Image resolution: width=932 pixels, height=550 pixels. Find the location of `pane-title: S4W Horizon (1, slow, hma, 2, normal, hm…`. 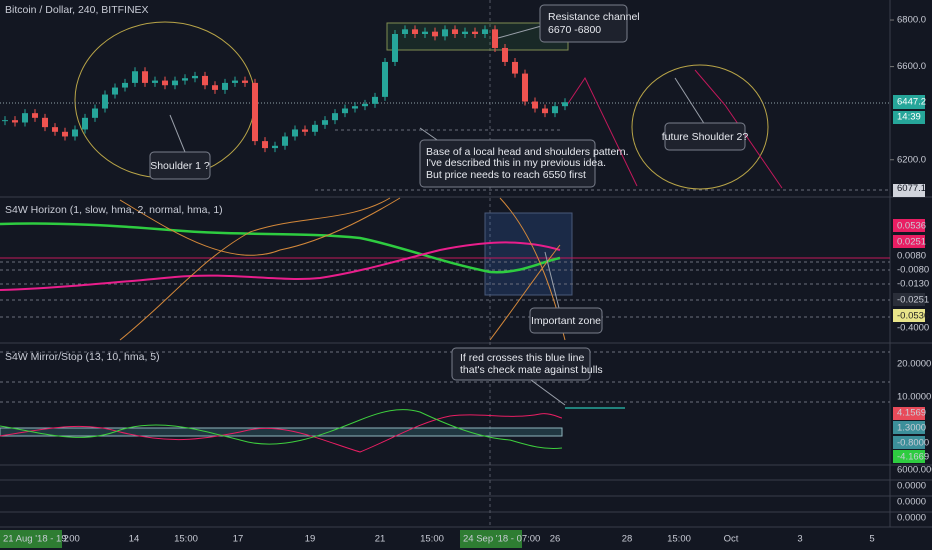

pane-title: S4W Horizon (1, slow, hma, 2, normal, hm… is located at coordinates (114, 210).